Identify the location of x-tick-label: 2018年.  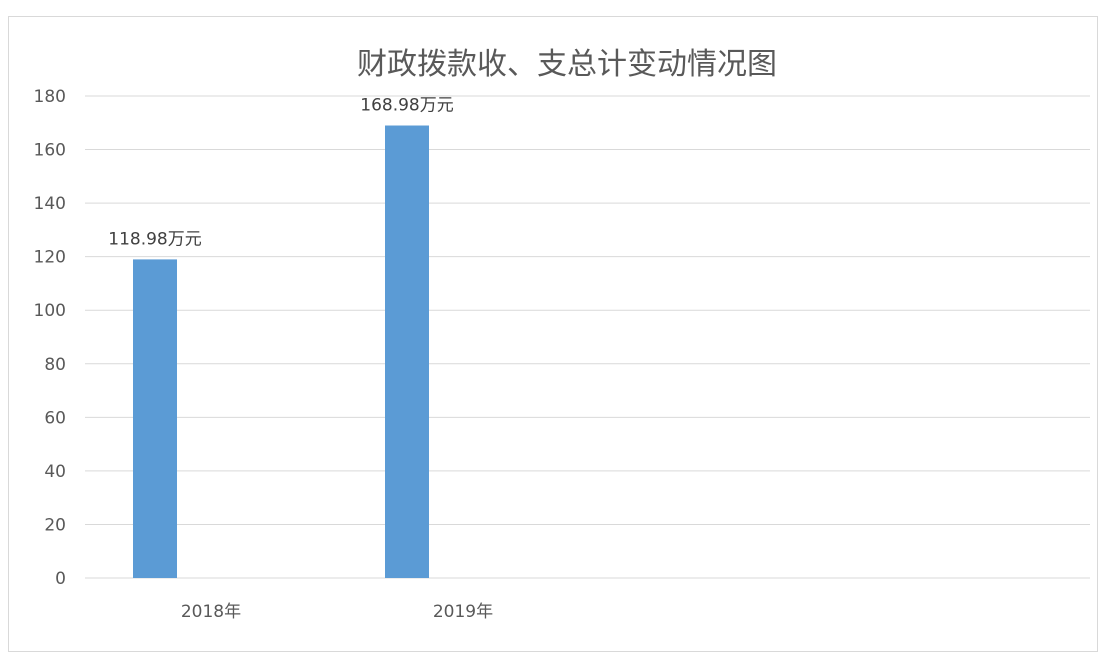
(211, 612).